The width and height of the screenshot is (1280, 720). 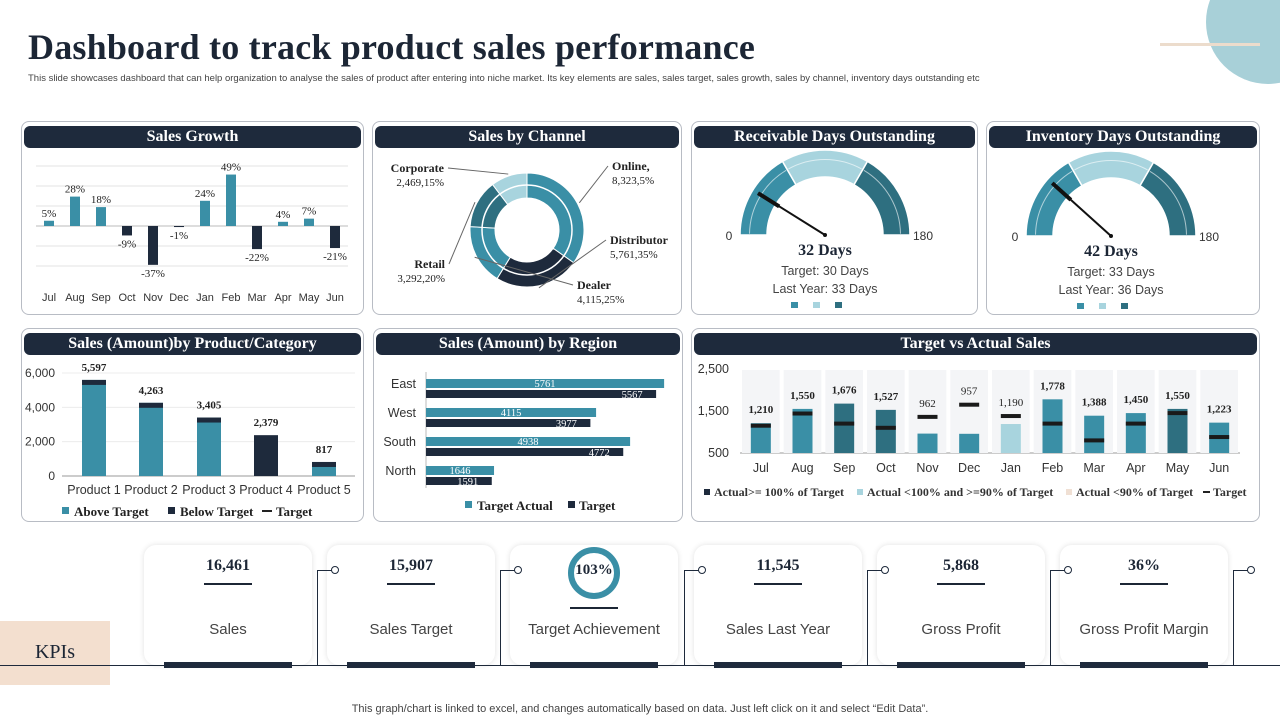 I want to click on region-target-bar, so click(x=525, y=452).